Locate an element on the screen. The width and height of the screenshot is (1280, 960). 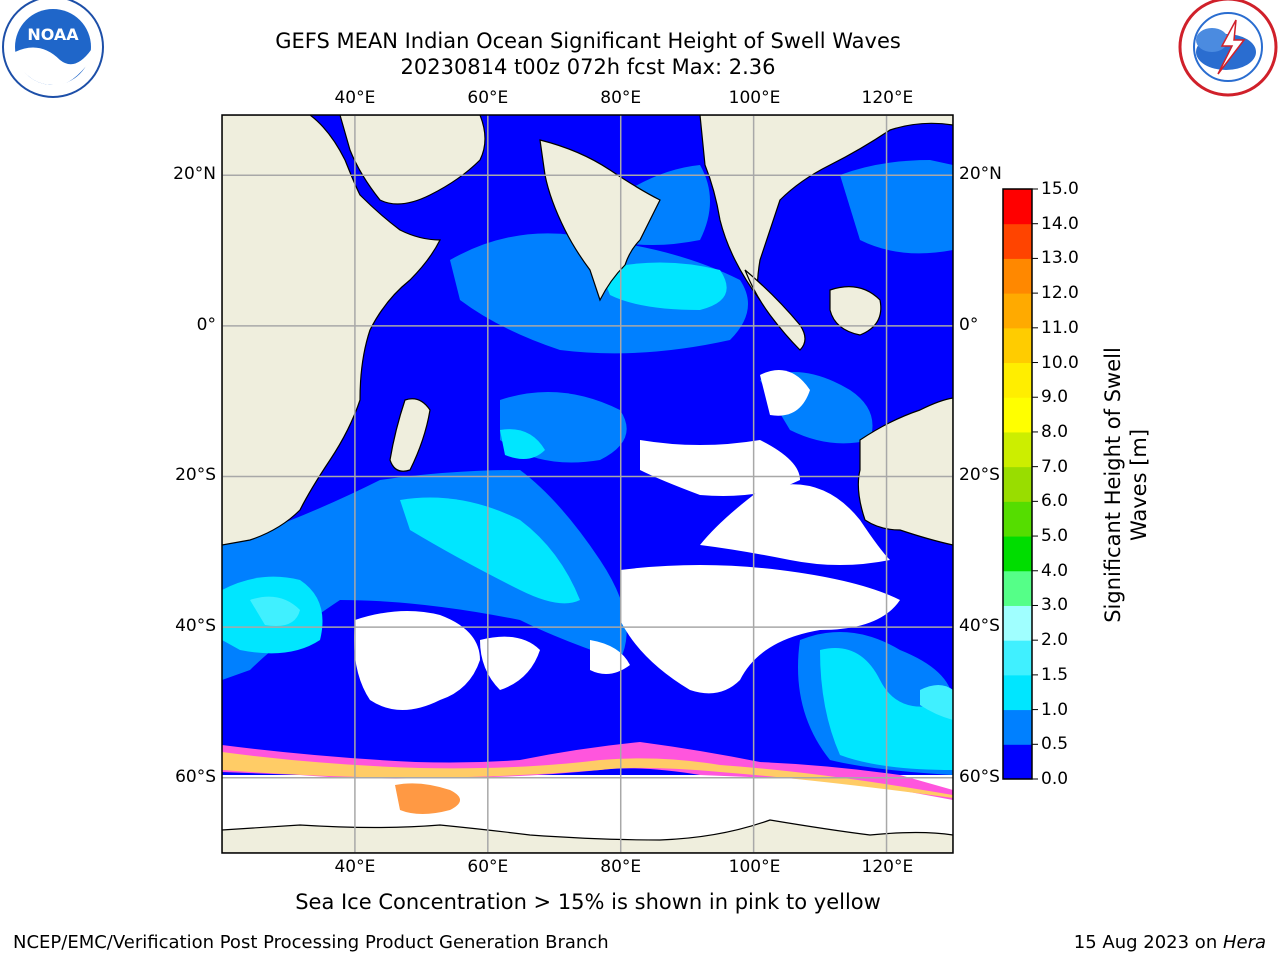
colorbar-level-label: 12.0 is located at coordinates (1060, 293).